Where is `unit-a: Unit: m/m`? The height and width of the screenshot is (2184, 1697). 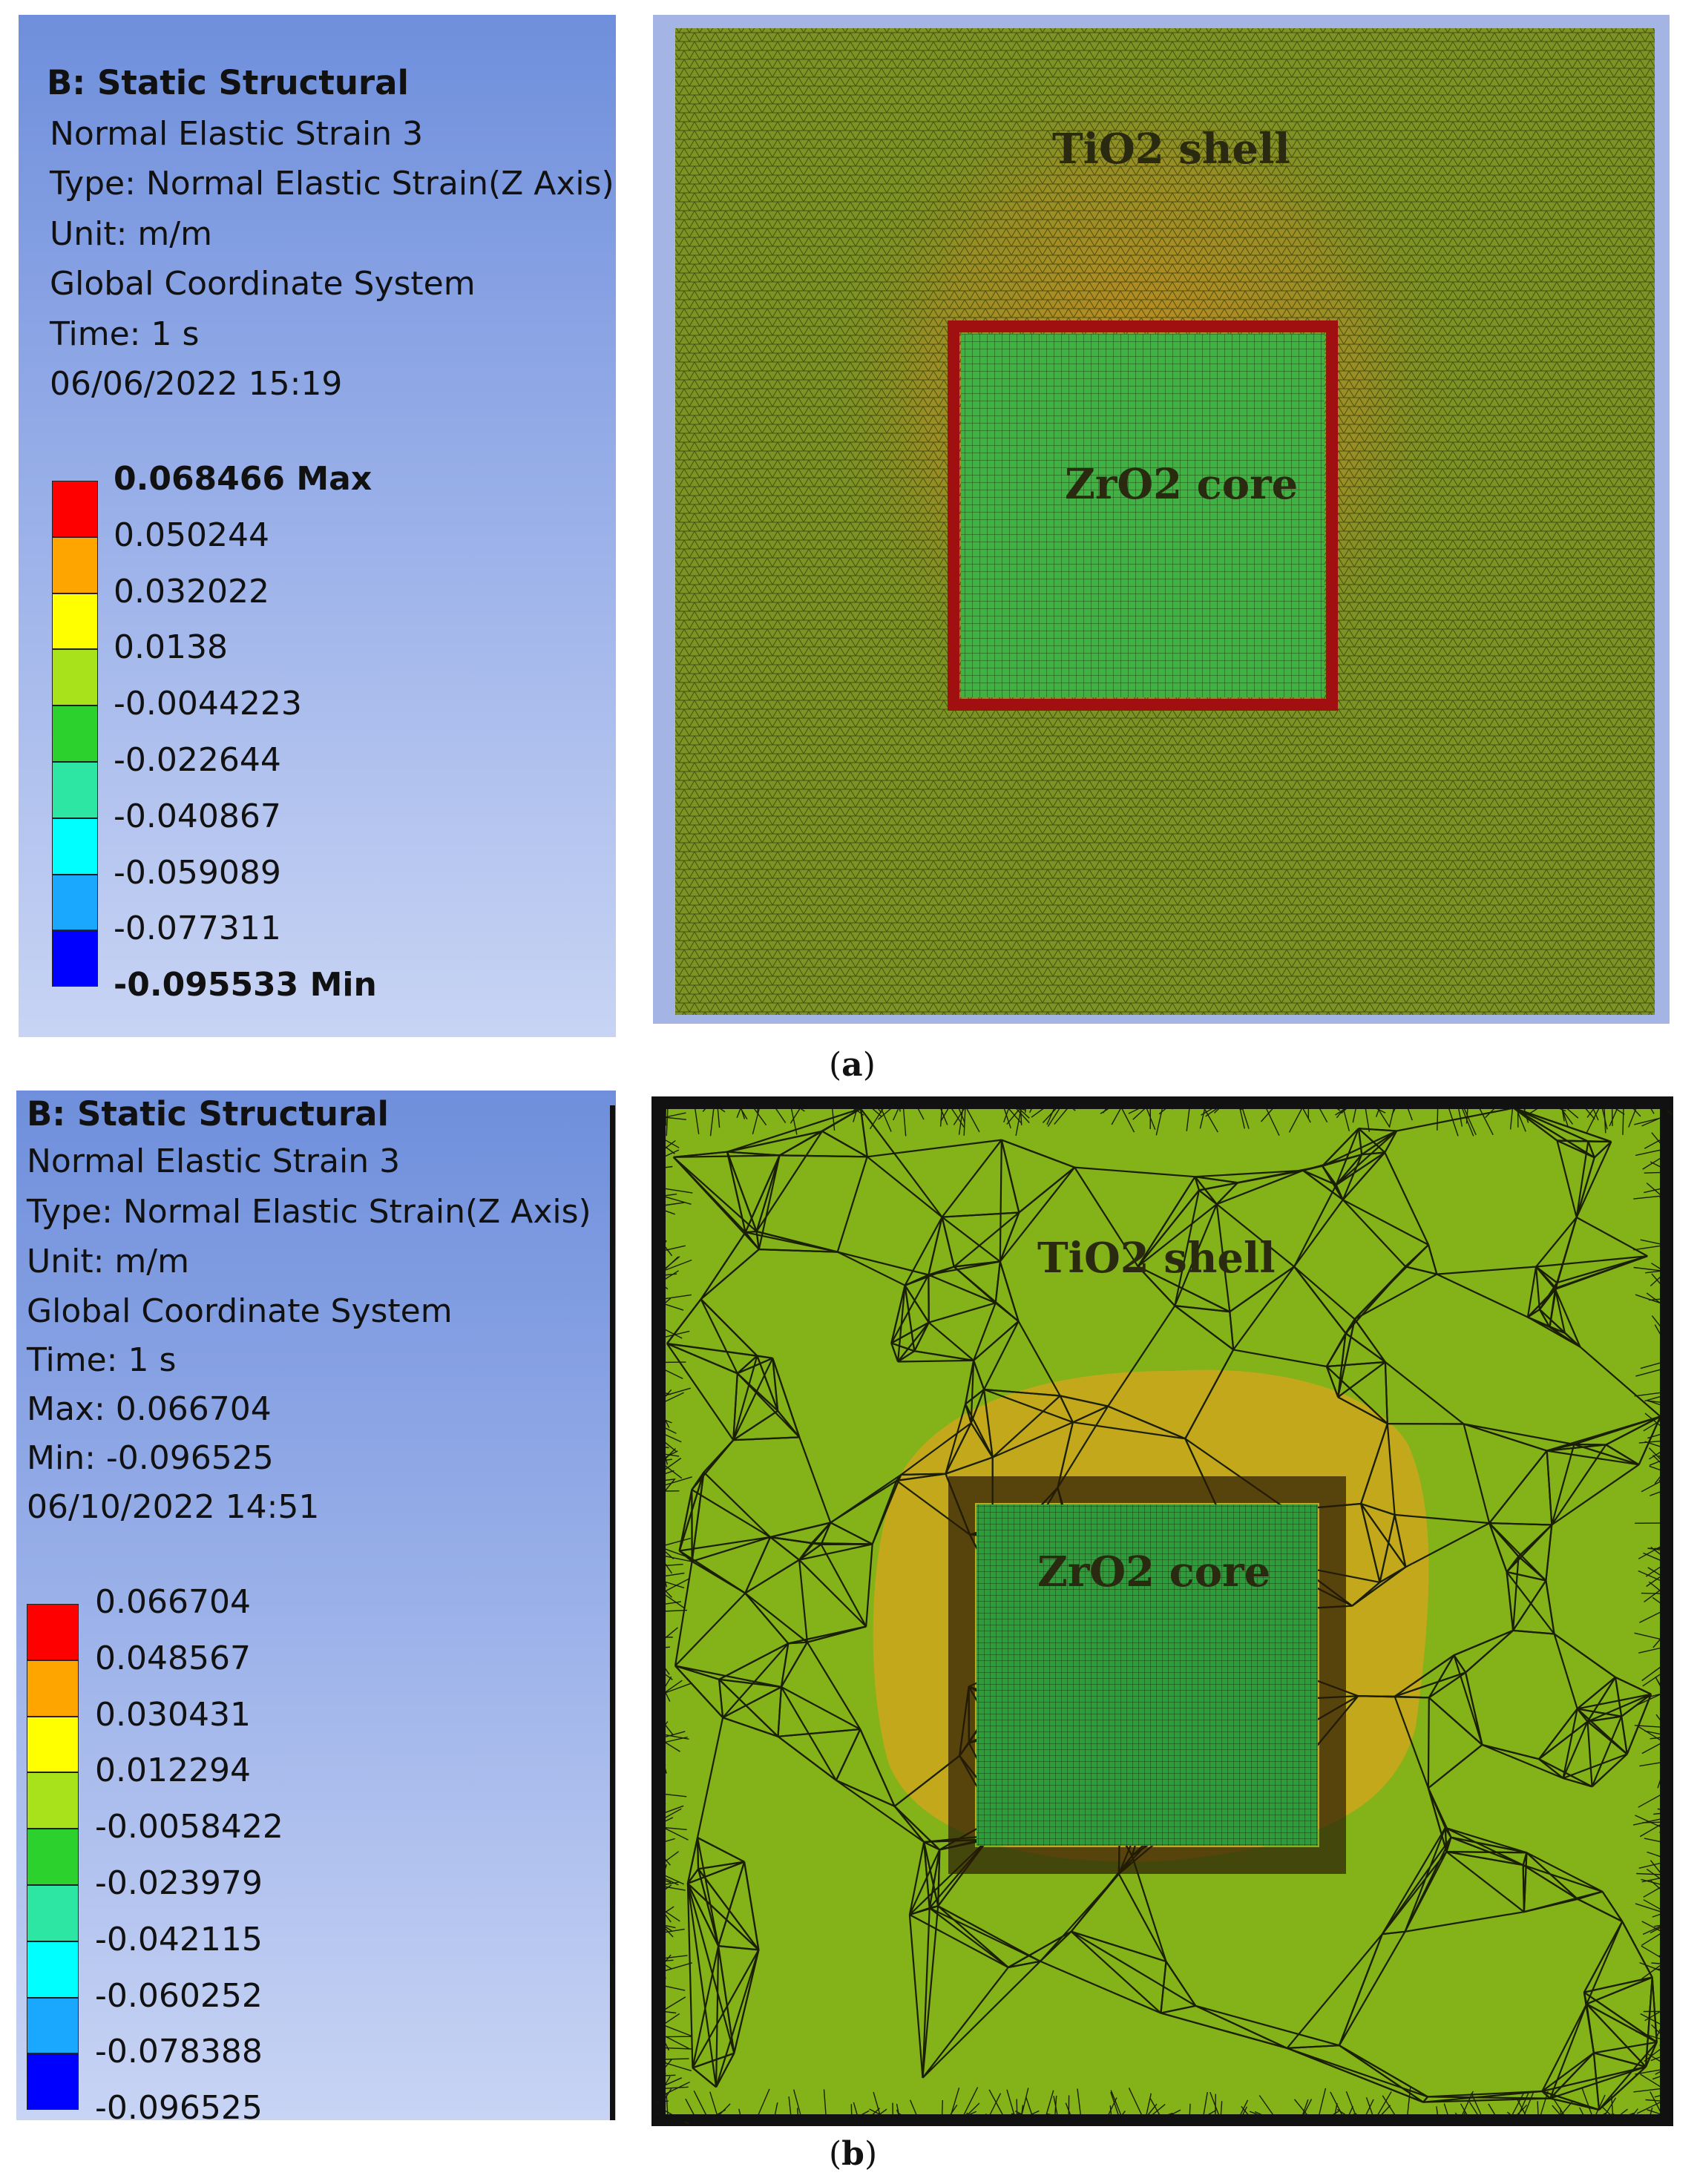 unit-a: Unit: m/m is located at coordinates (131, 234).